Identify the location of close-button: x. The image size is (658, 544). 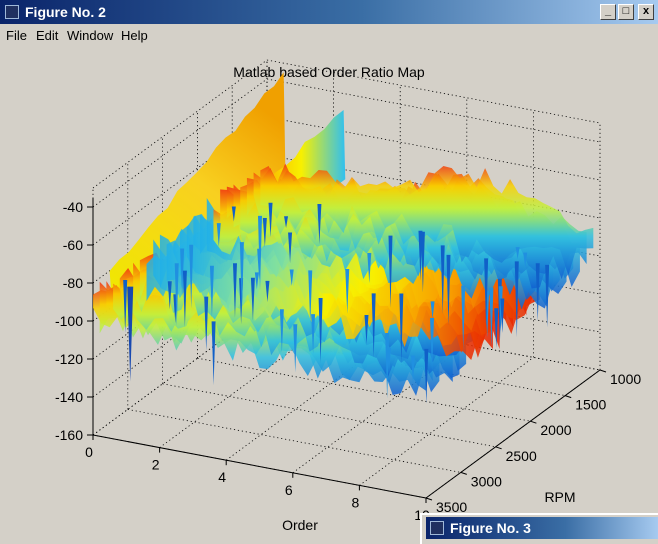
(646, 12).